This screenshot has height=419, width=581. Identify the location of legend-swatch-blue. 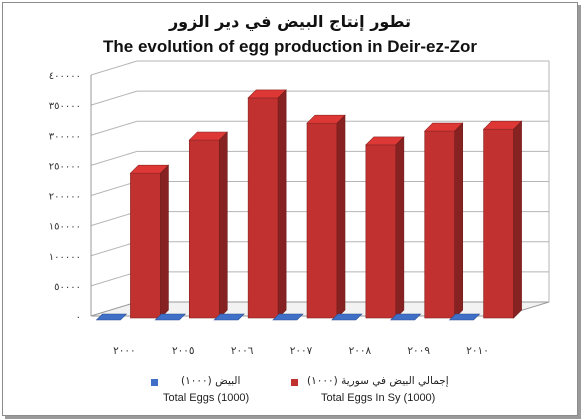
(154, 382).